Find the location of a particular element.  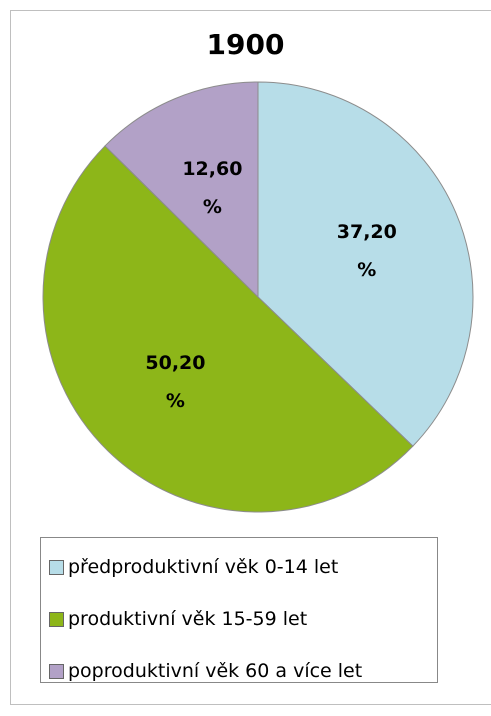

chart-title: 1900 is located at coordinates (245, 44).